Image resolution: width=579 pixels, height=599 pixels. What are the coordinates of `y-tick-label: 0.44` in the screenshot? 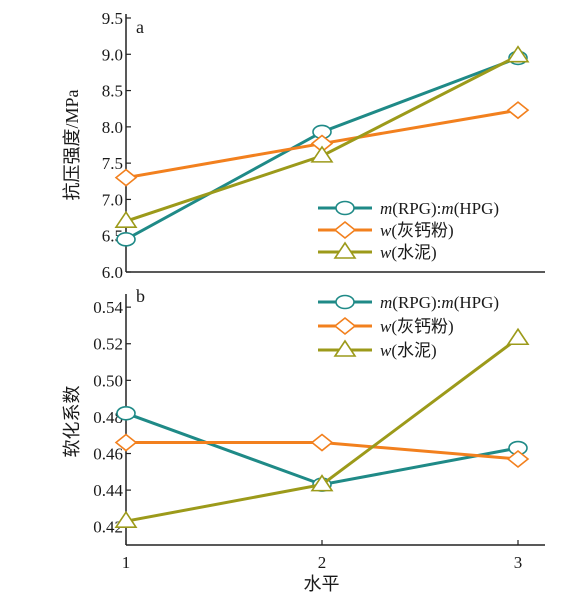 It's located at (108, 490).